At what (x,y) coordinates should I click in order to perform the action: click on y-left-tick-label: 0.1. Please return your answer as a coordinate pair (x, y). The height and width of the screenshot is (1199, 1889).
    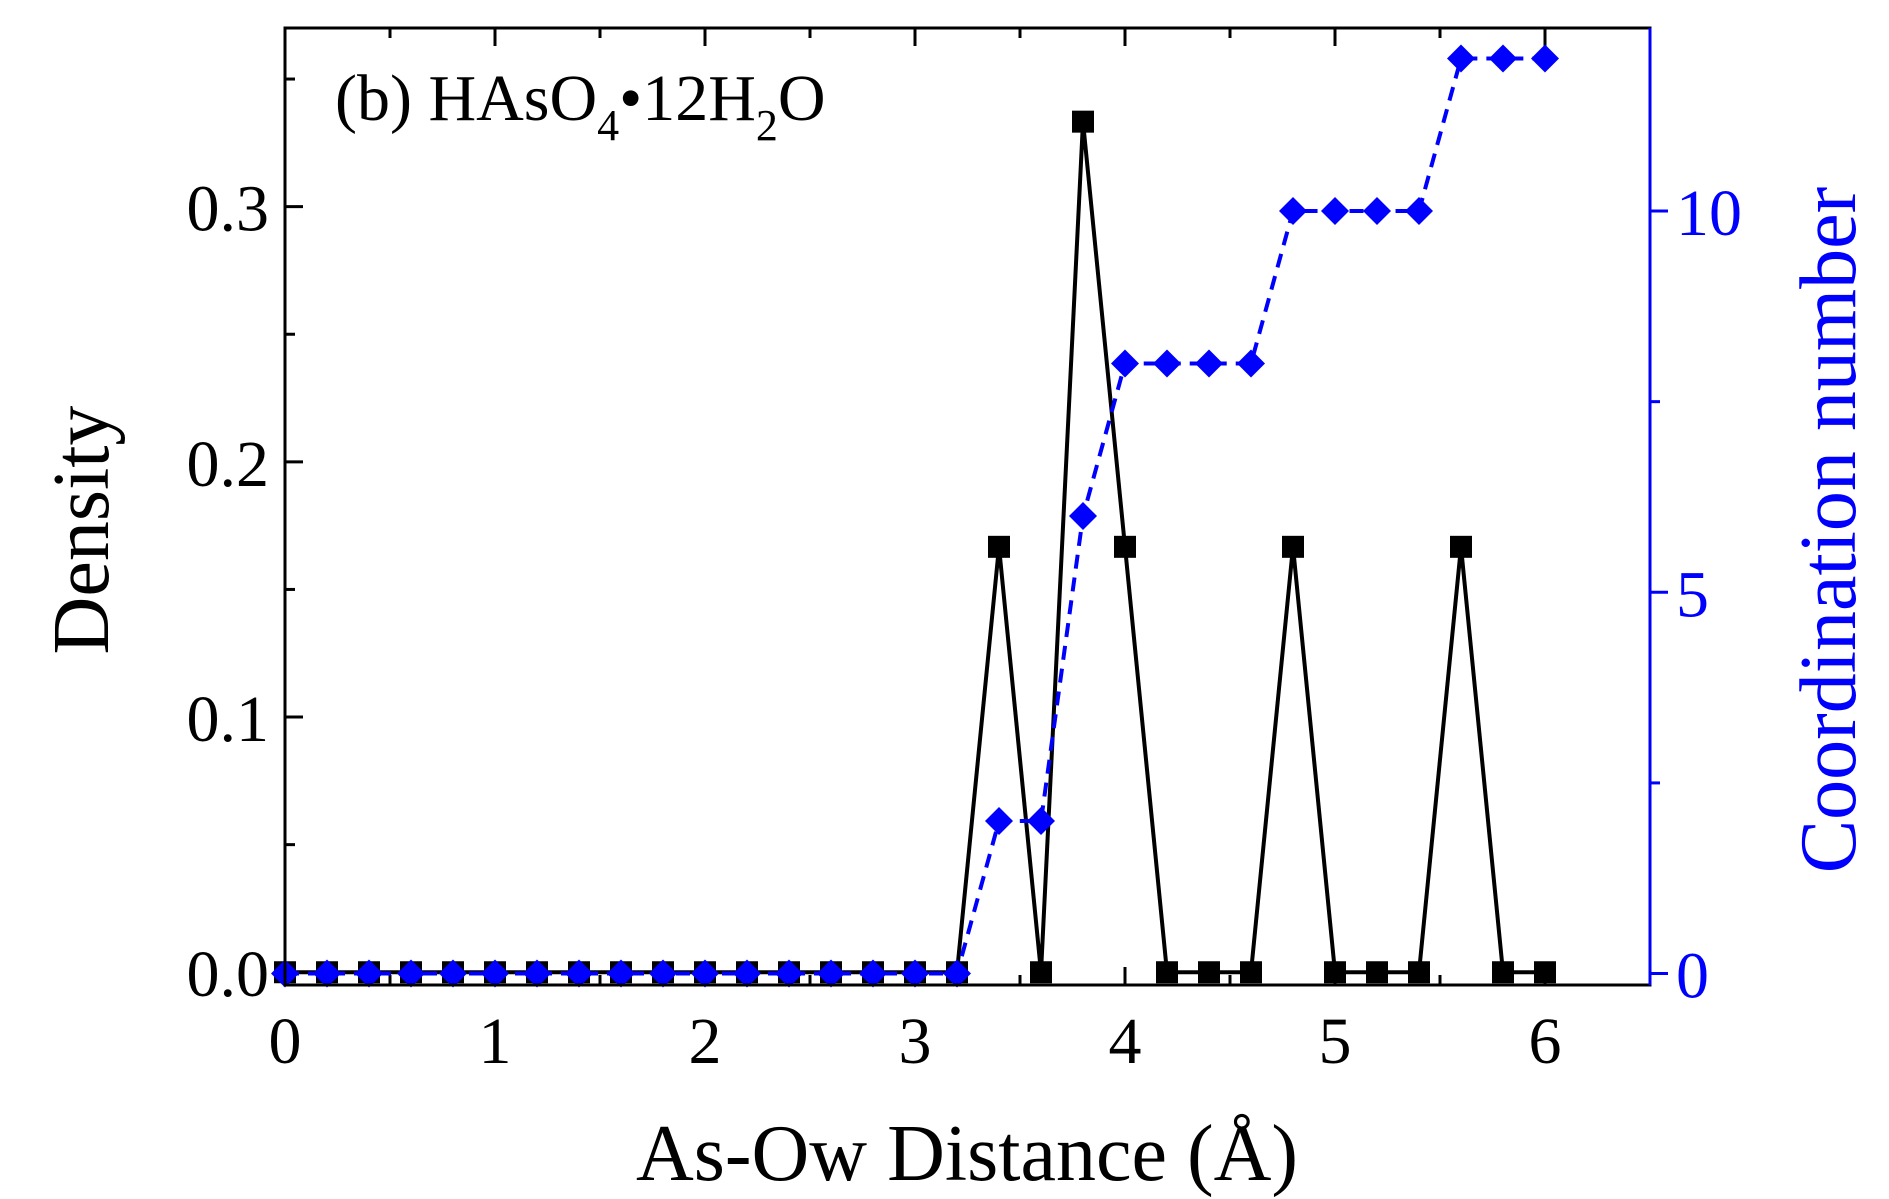
    Looking at the image, I should click on (228, 719).